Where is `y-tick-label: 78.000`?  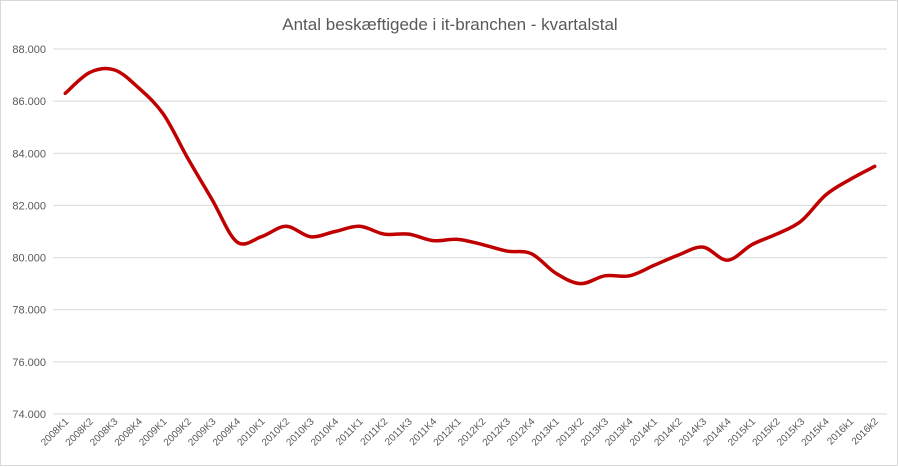
y-tick-label: 78.000 is located at coordinates (29, 311).